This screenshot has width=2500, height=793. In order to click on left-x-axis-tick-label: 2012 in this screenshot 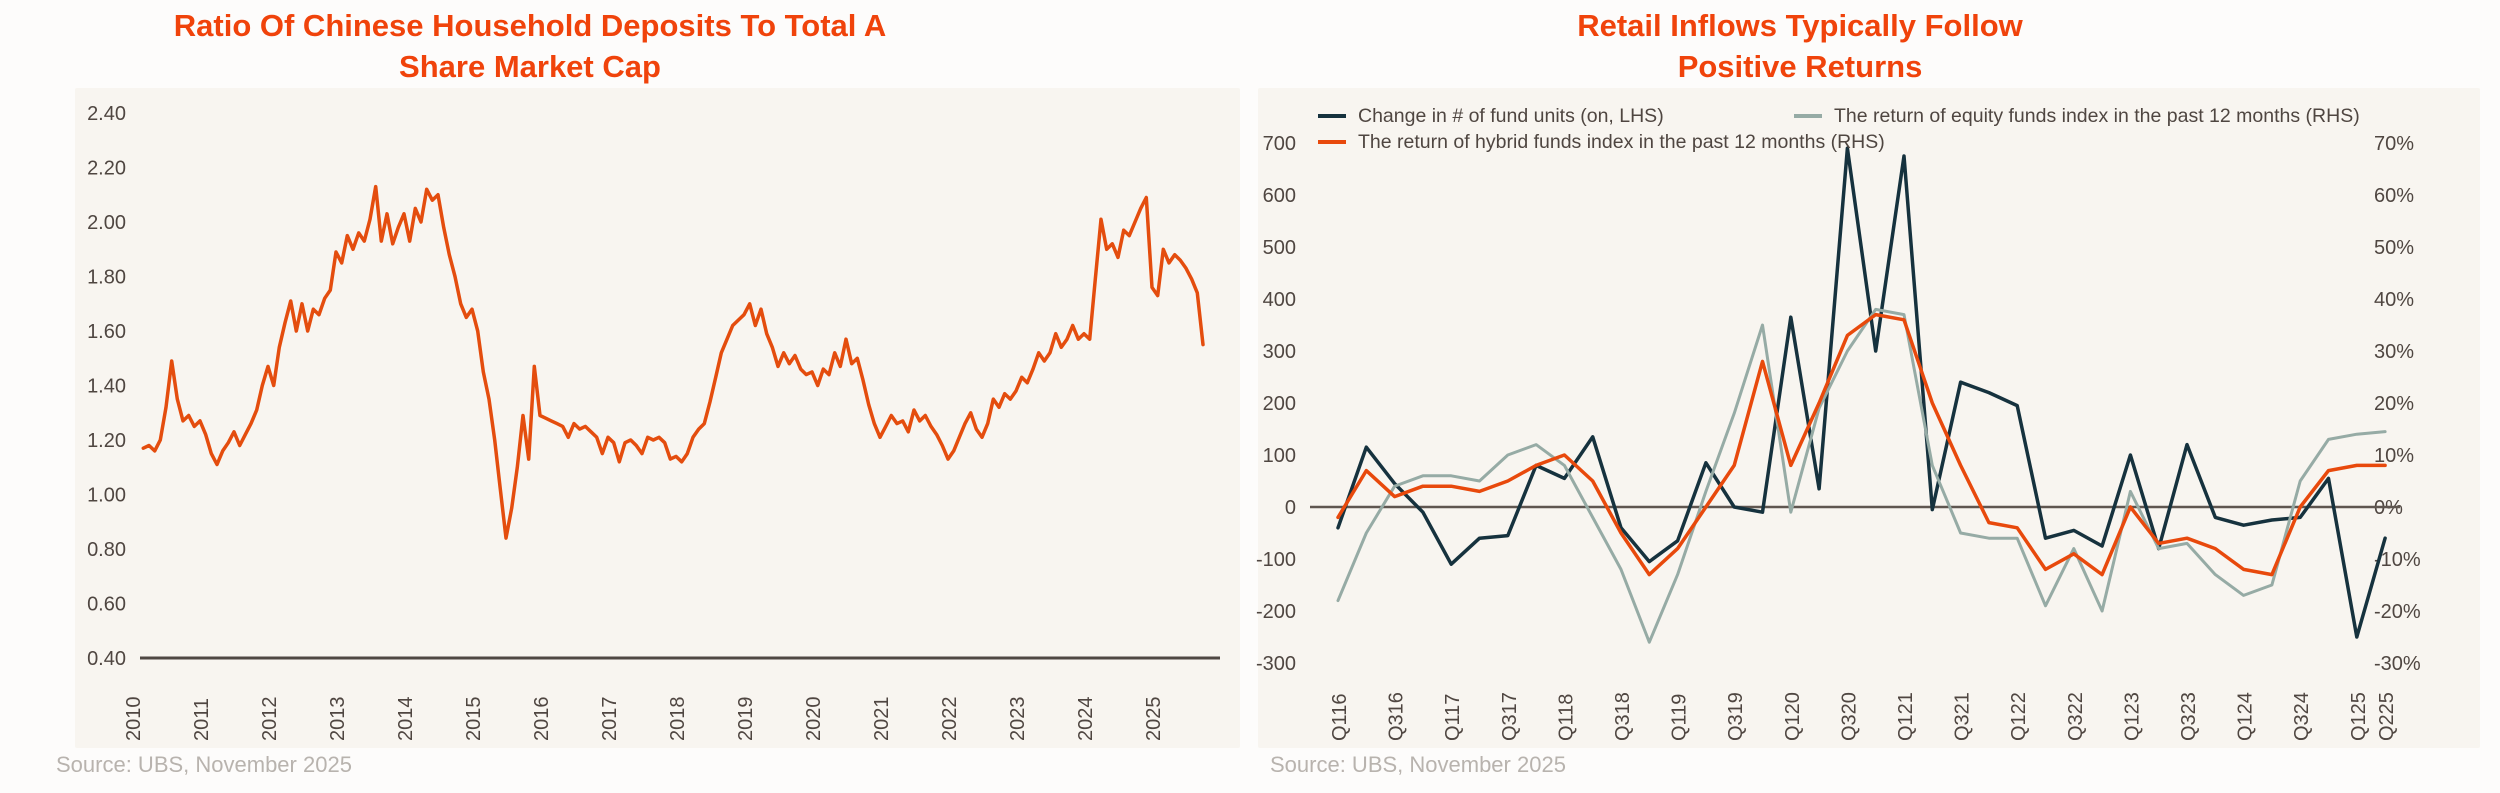, I will do `click(270, 719)`.